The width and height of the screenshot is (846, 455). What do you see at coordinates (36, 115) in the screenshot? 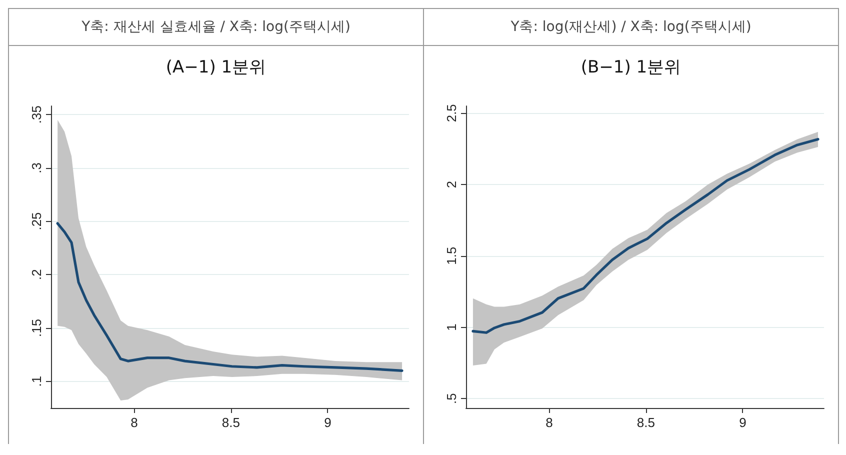
I see `y-tick-label: .35` at bounding box center [36, 115].